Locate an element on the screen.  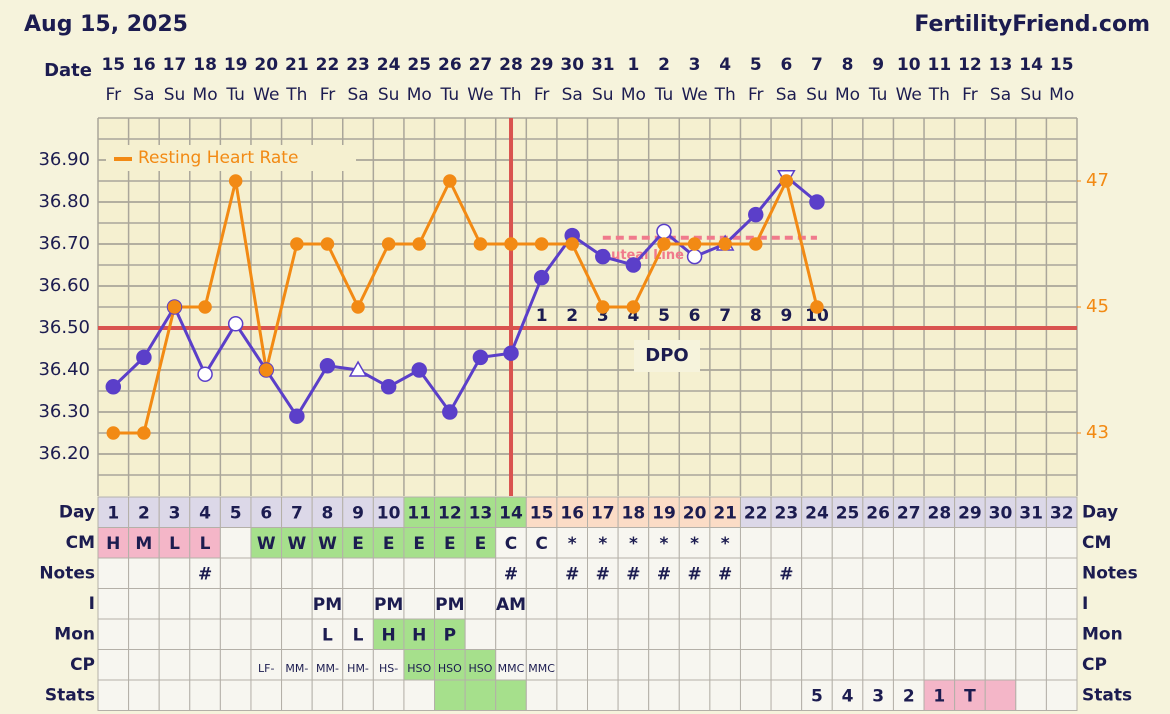
table-cell-text: HM- is located at coordinates (358, 668).